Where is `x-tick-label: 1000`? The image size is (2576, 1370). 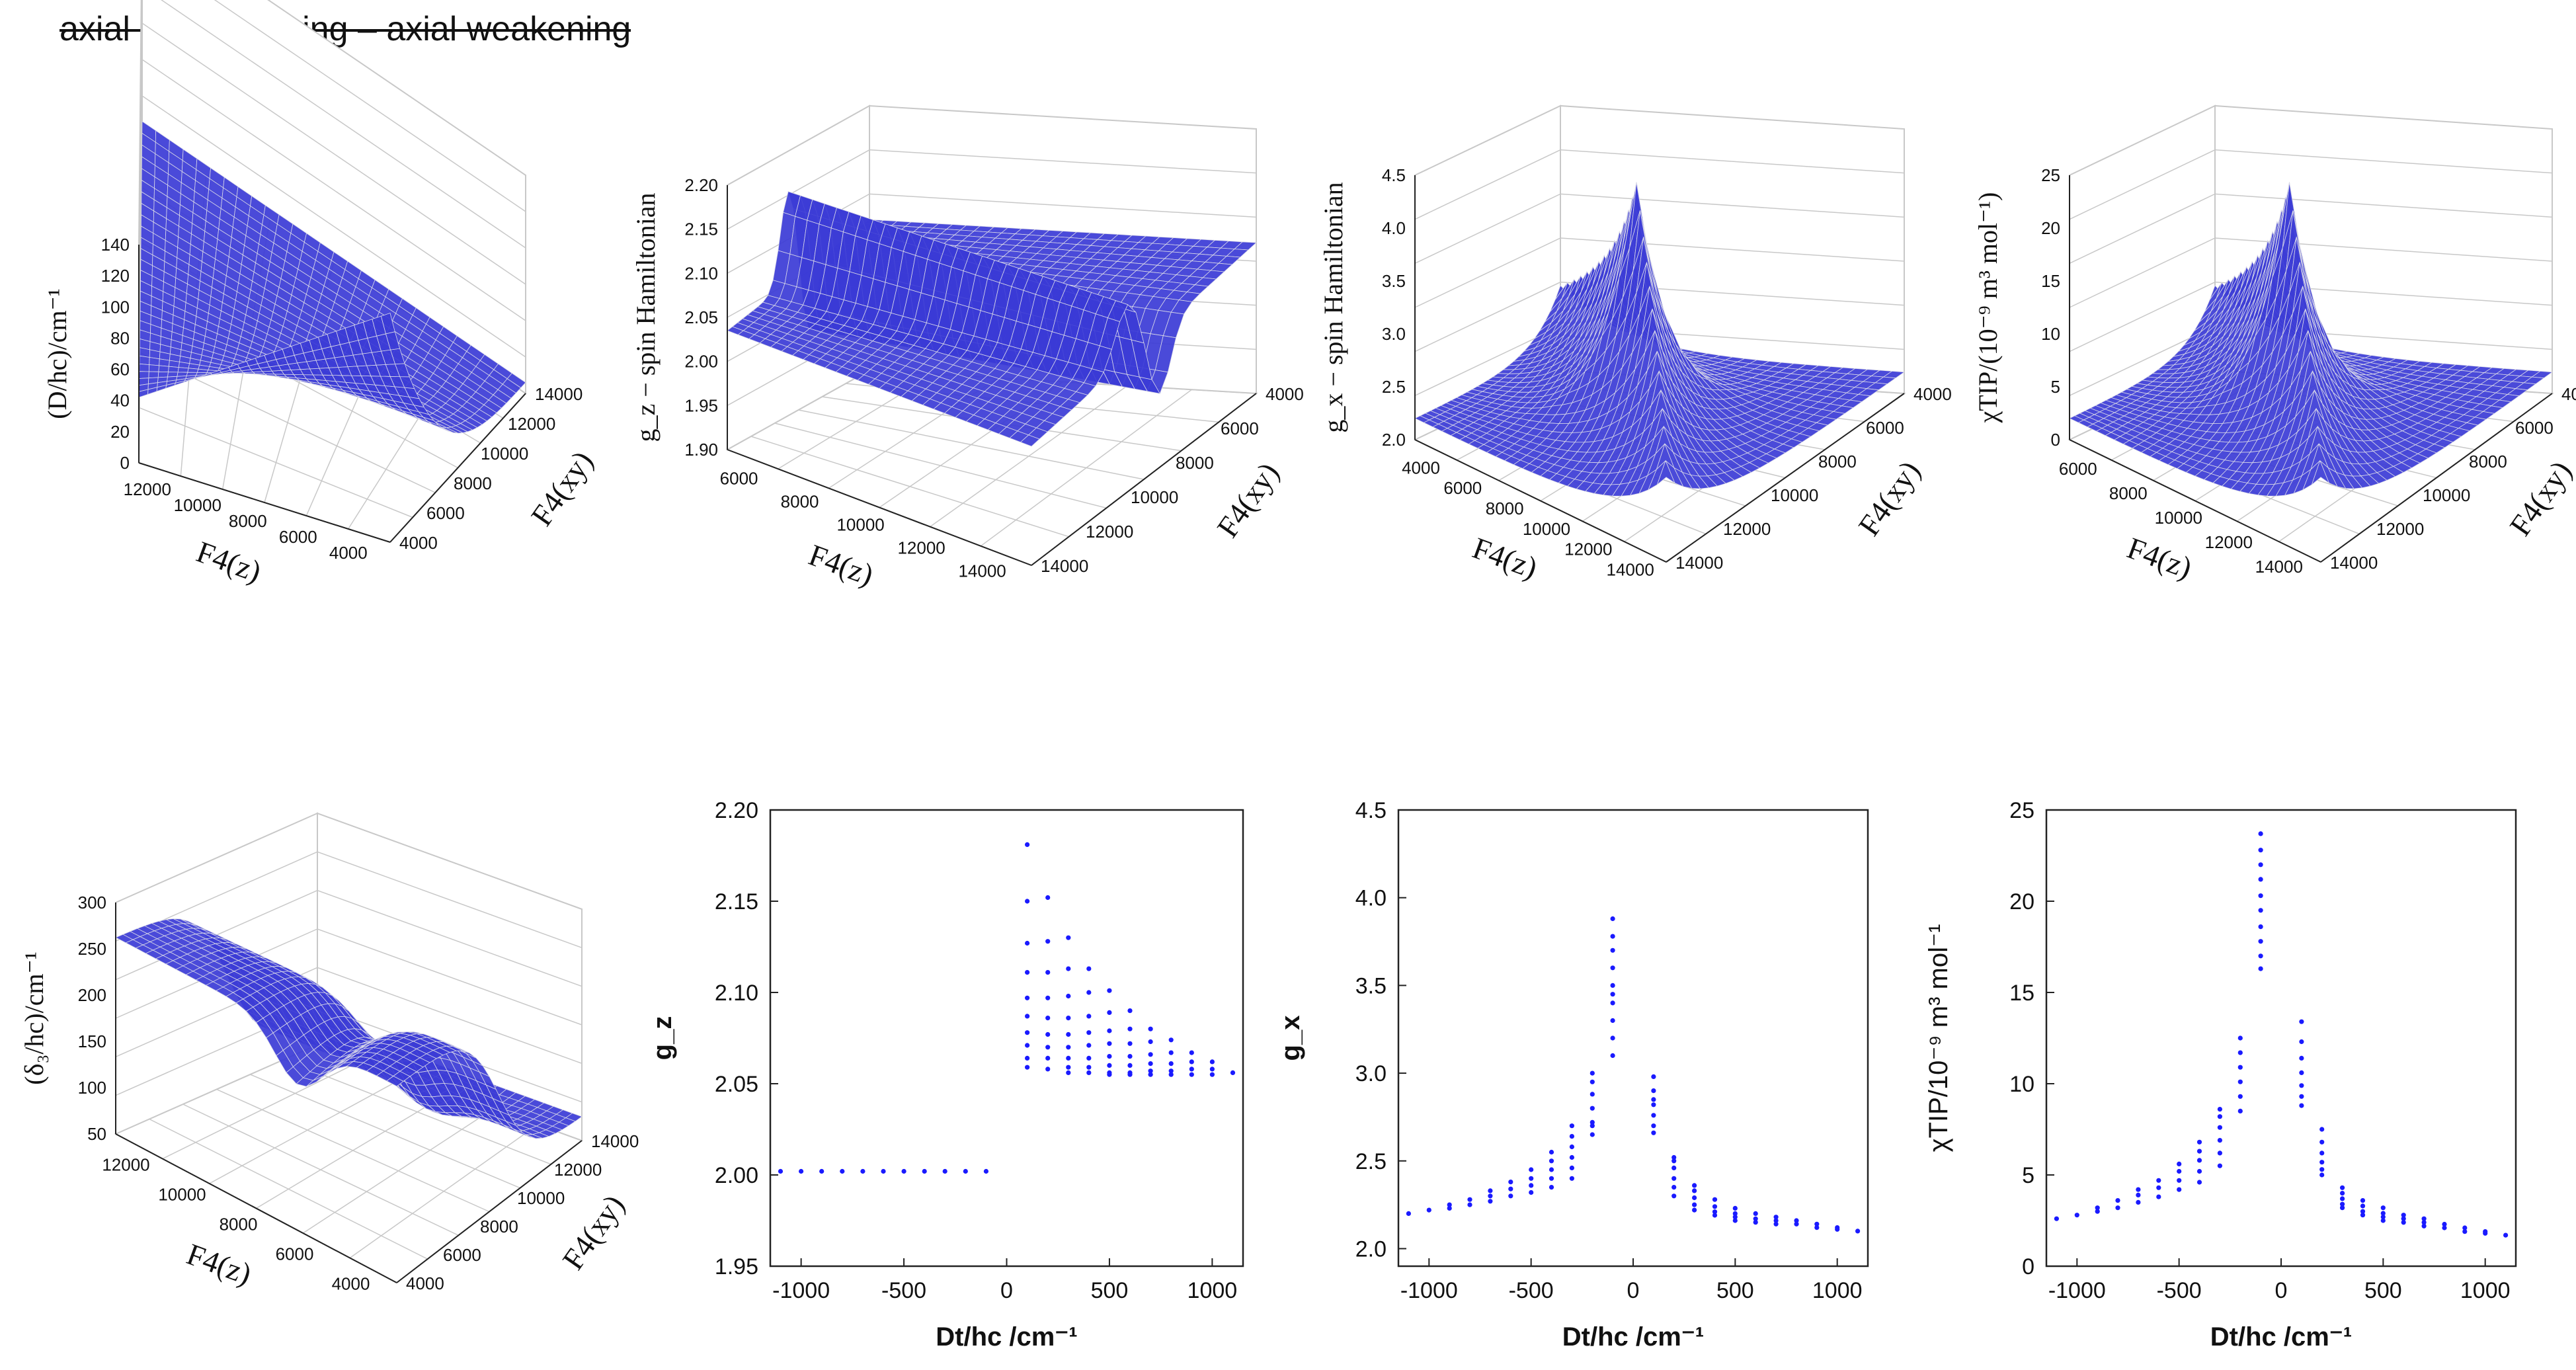
x-tick-label: 1000 is located at coordinates (1838, 1290).